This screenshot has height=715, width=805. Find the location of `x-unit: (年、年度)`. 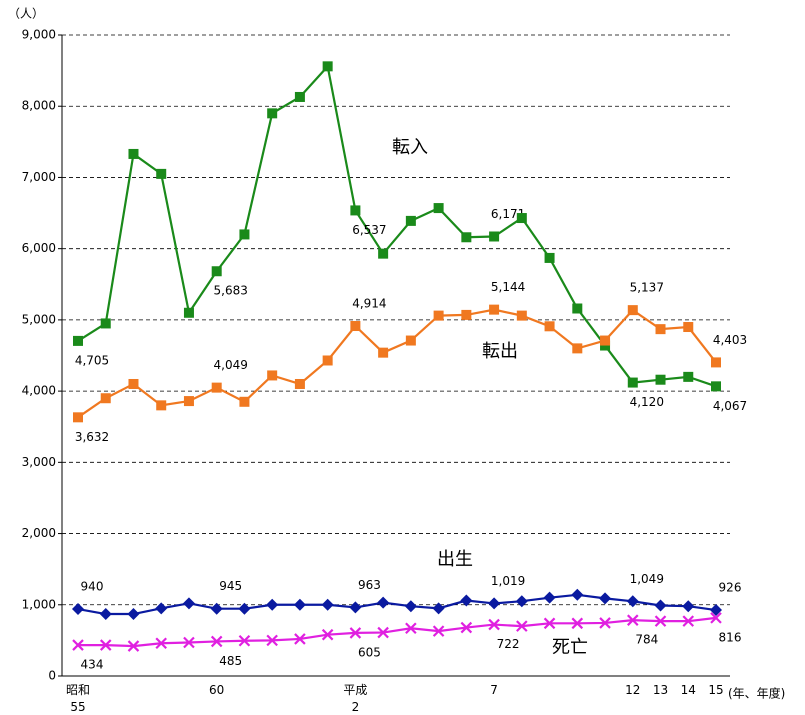

x-unit: (年、年度) is located at coordinates (756, 693).